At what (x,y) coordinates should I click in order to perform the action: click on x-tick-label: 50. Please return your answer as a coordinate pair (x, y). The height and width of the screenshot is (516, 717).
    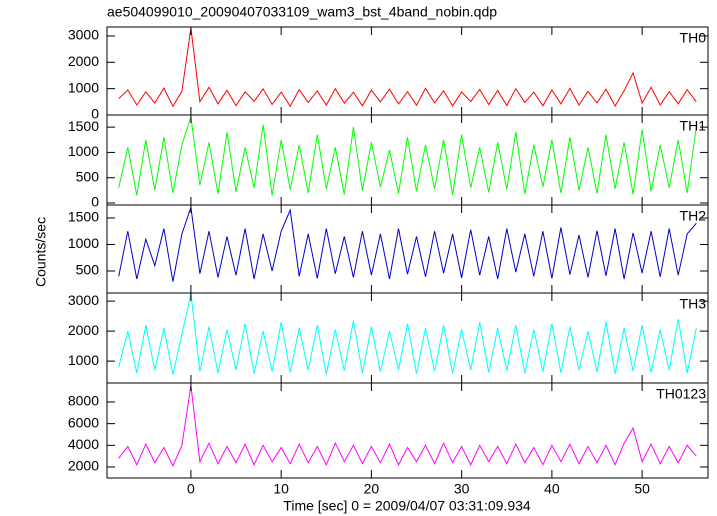
    Looking at the image, I should click on (642, 489).